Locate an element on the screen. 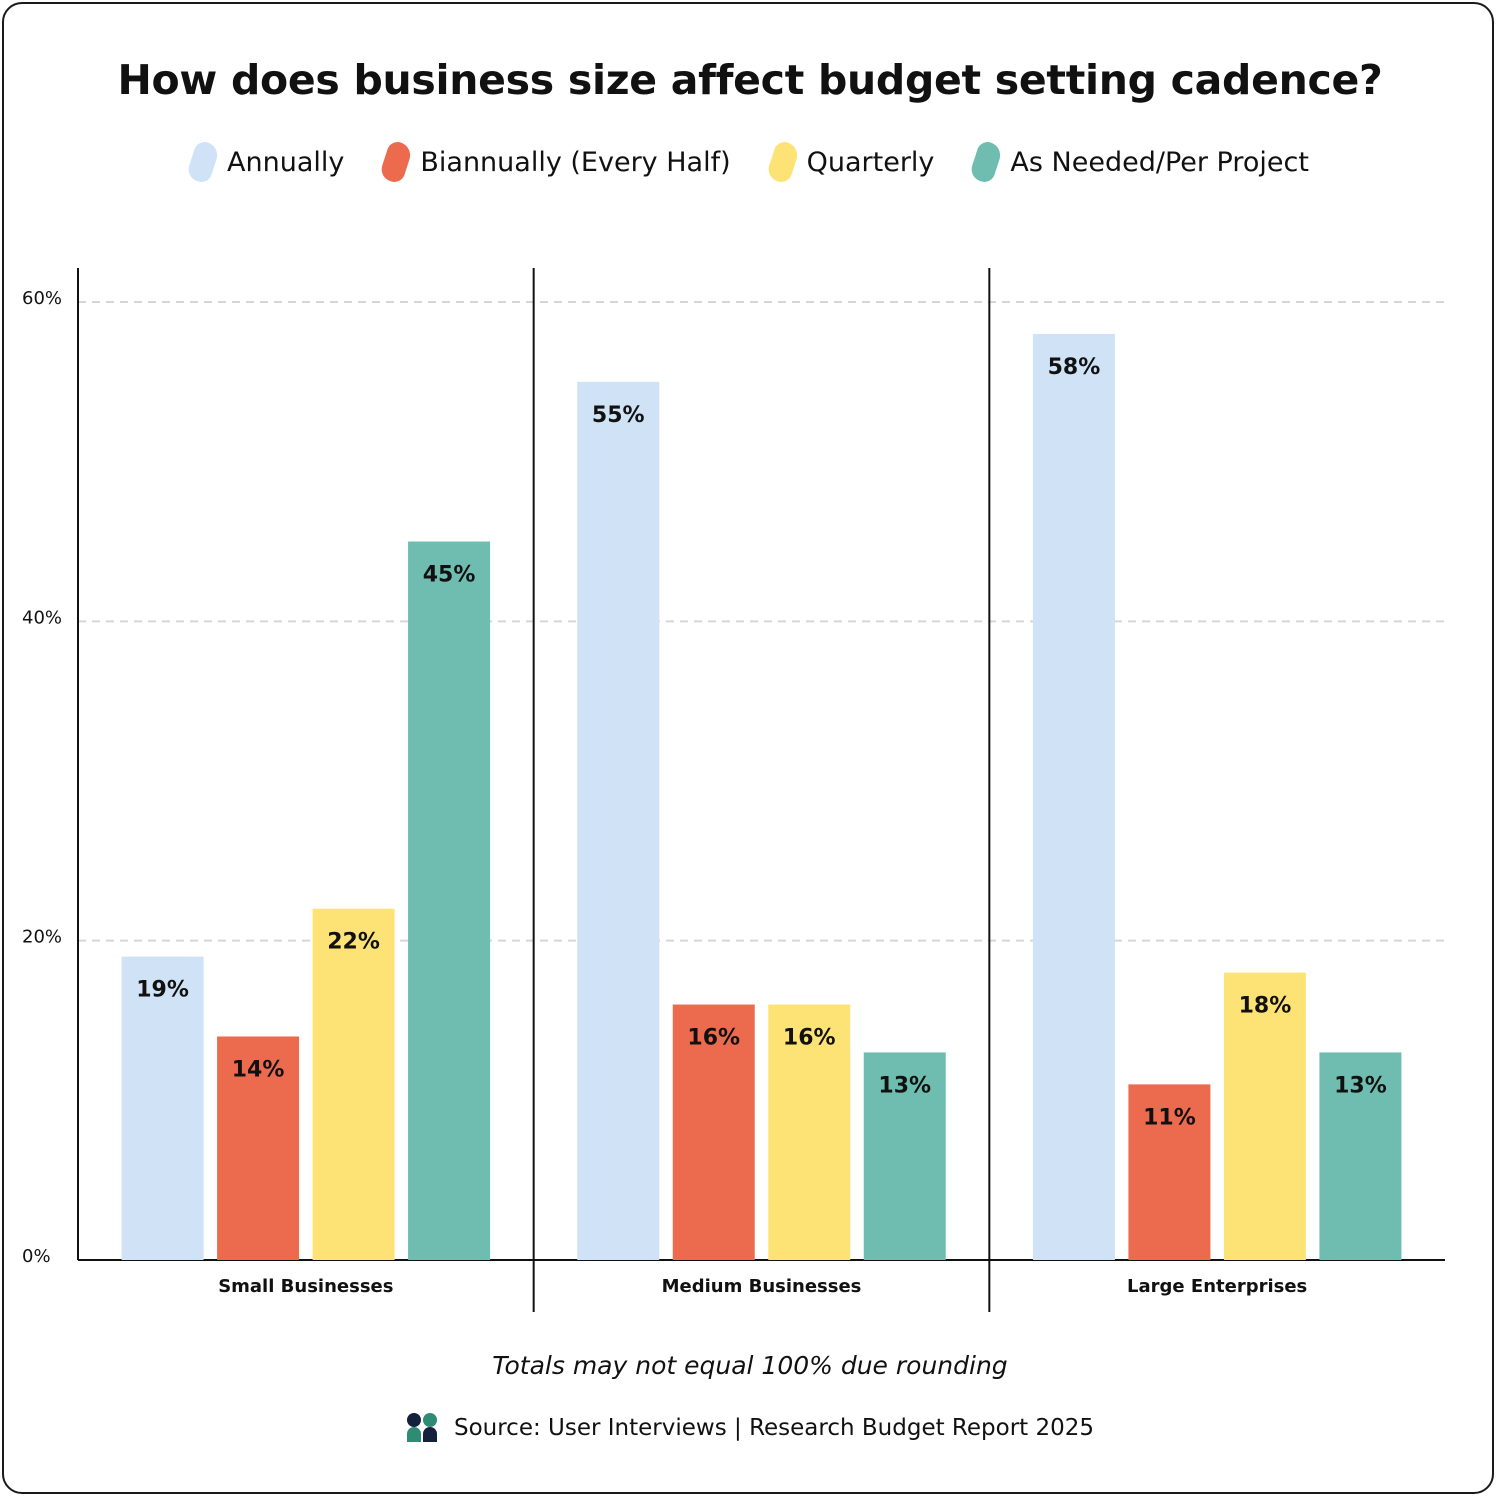 This screenshot has width=1500, height=1500. x-category-label: Large Enterprises is located at coordinates (1217, 1286).